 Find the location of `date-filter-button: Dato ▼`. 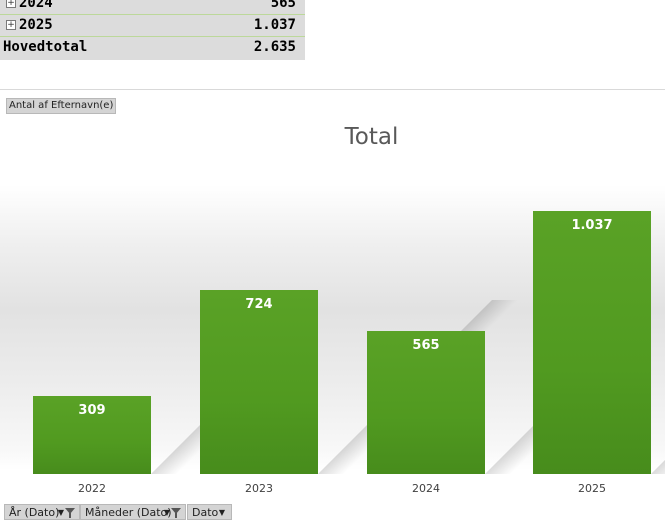

date-filter-button: Dato ▼ is located at coordinates (209, 512).